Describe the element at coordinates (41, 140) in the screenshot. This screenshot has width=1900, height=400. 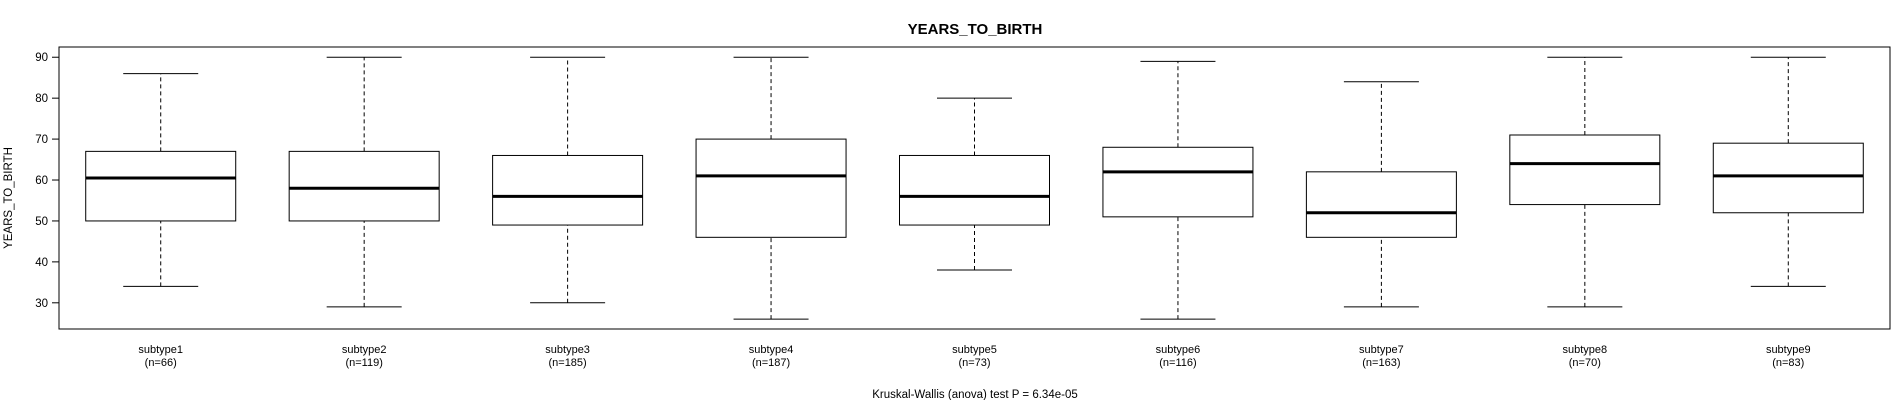
I see `y-tick-label: 70` at that location.